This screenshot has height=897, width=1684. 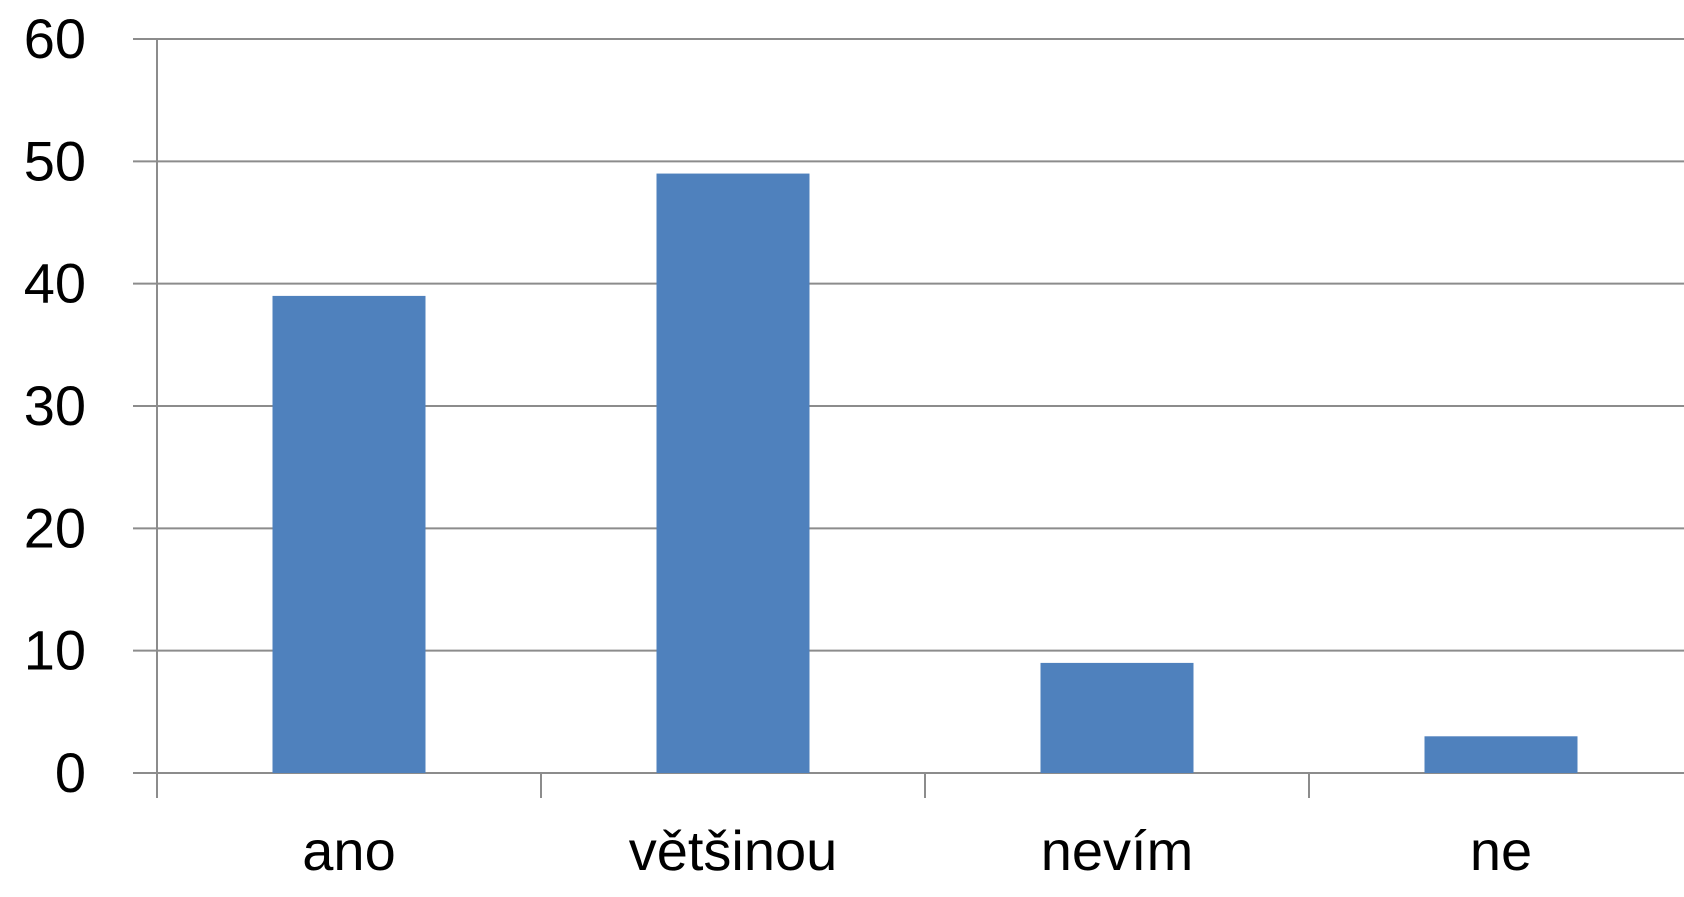 What do you see at coordinates (1117, 850) in the screenshot?
I see `x-tick-label: nevím` at bounding box center [1117, 850].